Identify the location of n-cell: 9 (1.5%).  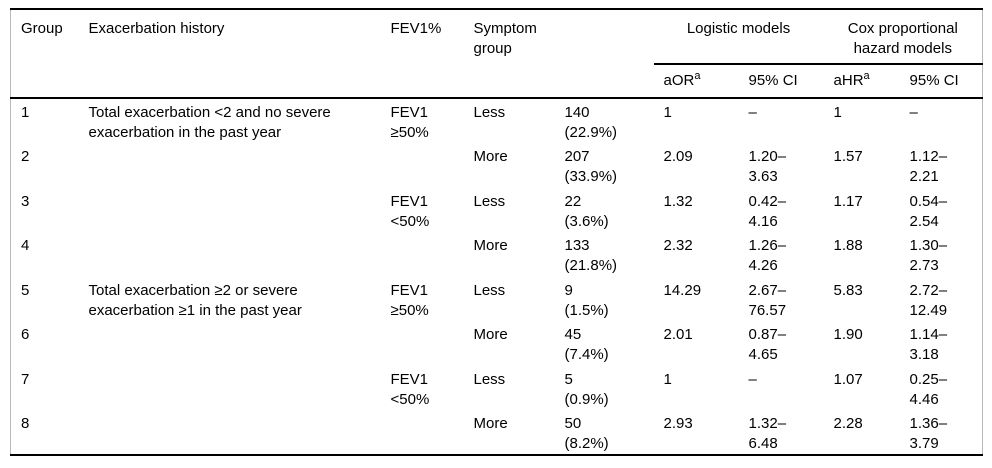
(586, 300).